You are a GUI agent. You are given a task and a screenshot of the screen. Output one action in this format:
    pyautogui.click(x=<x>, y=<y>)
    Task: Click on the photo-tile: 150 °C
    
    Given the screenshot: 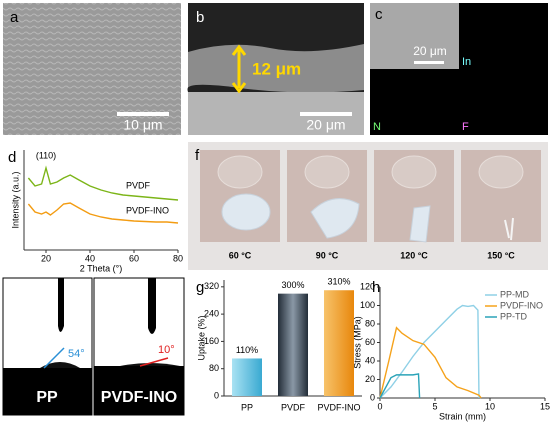 What is the action you would take?
    pyautogui.click(x=501, y=205)
    